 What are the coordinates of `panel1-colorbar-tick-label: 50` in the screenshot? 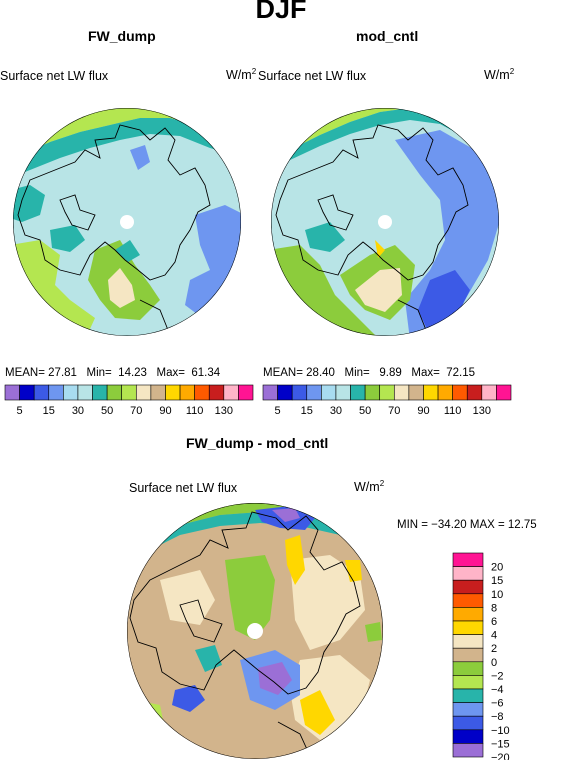 It's located at (107, 411).